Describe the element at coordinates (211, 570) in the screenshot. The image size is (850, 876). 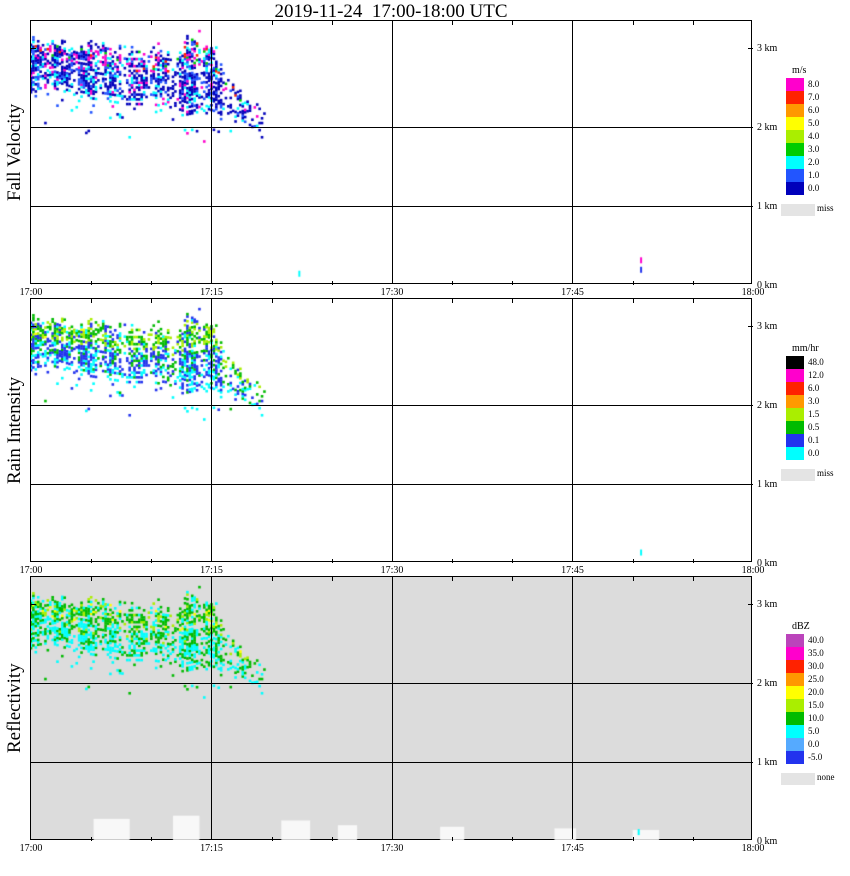
I see `x-tick-label: 17:15` at that location.